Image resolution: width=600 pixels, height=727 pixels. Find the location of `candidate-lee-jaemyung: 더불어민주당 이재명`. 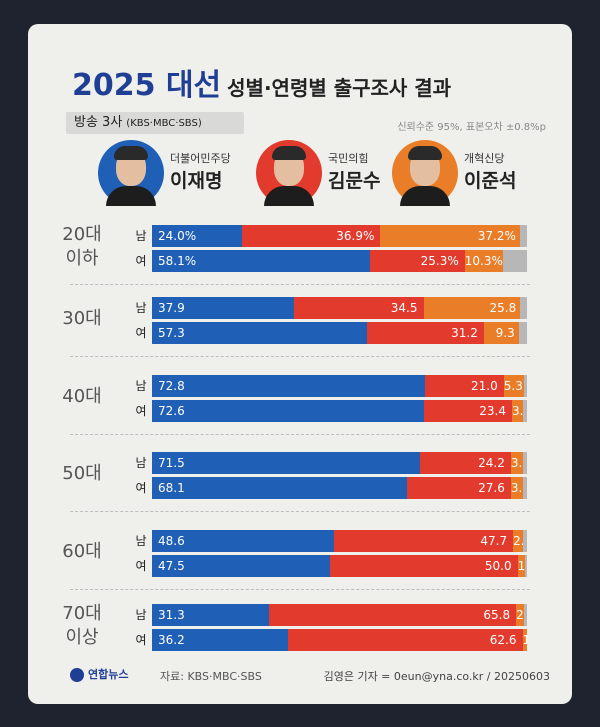

candidate-lee-jaemyung: 더불어민주당 이재명 is located at coordinates (173, 178).